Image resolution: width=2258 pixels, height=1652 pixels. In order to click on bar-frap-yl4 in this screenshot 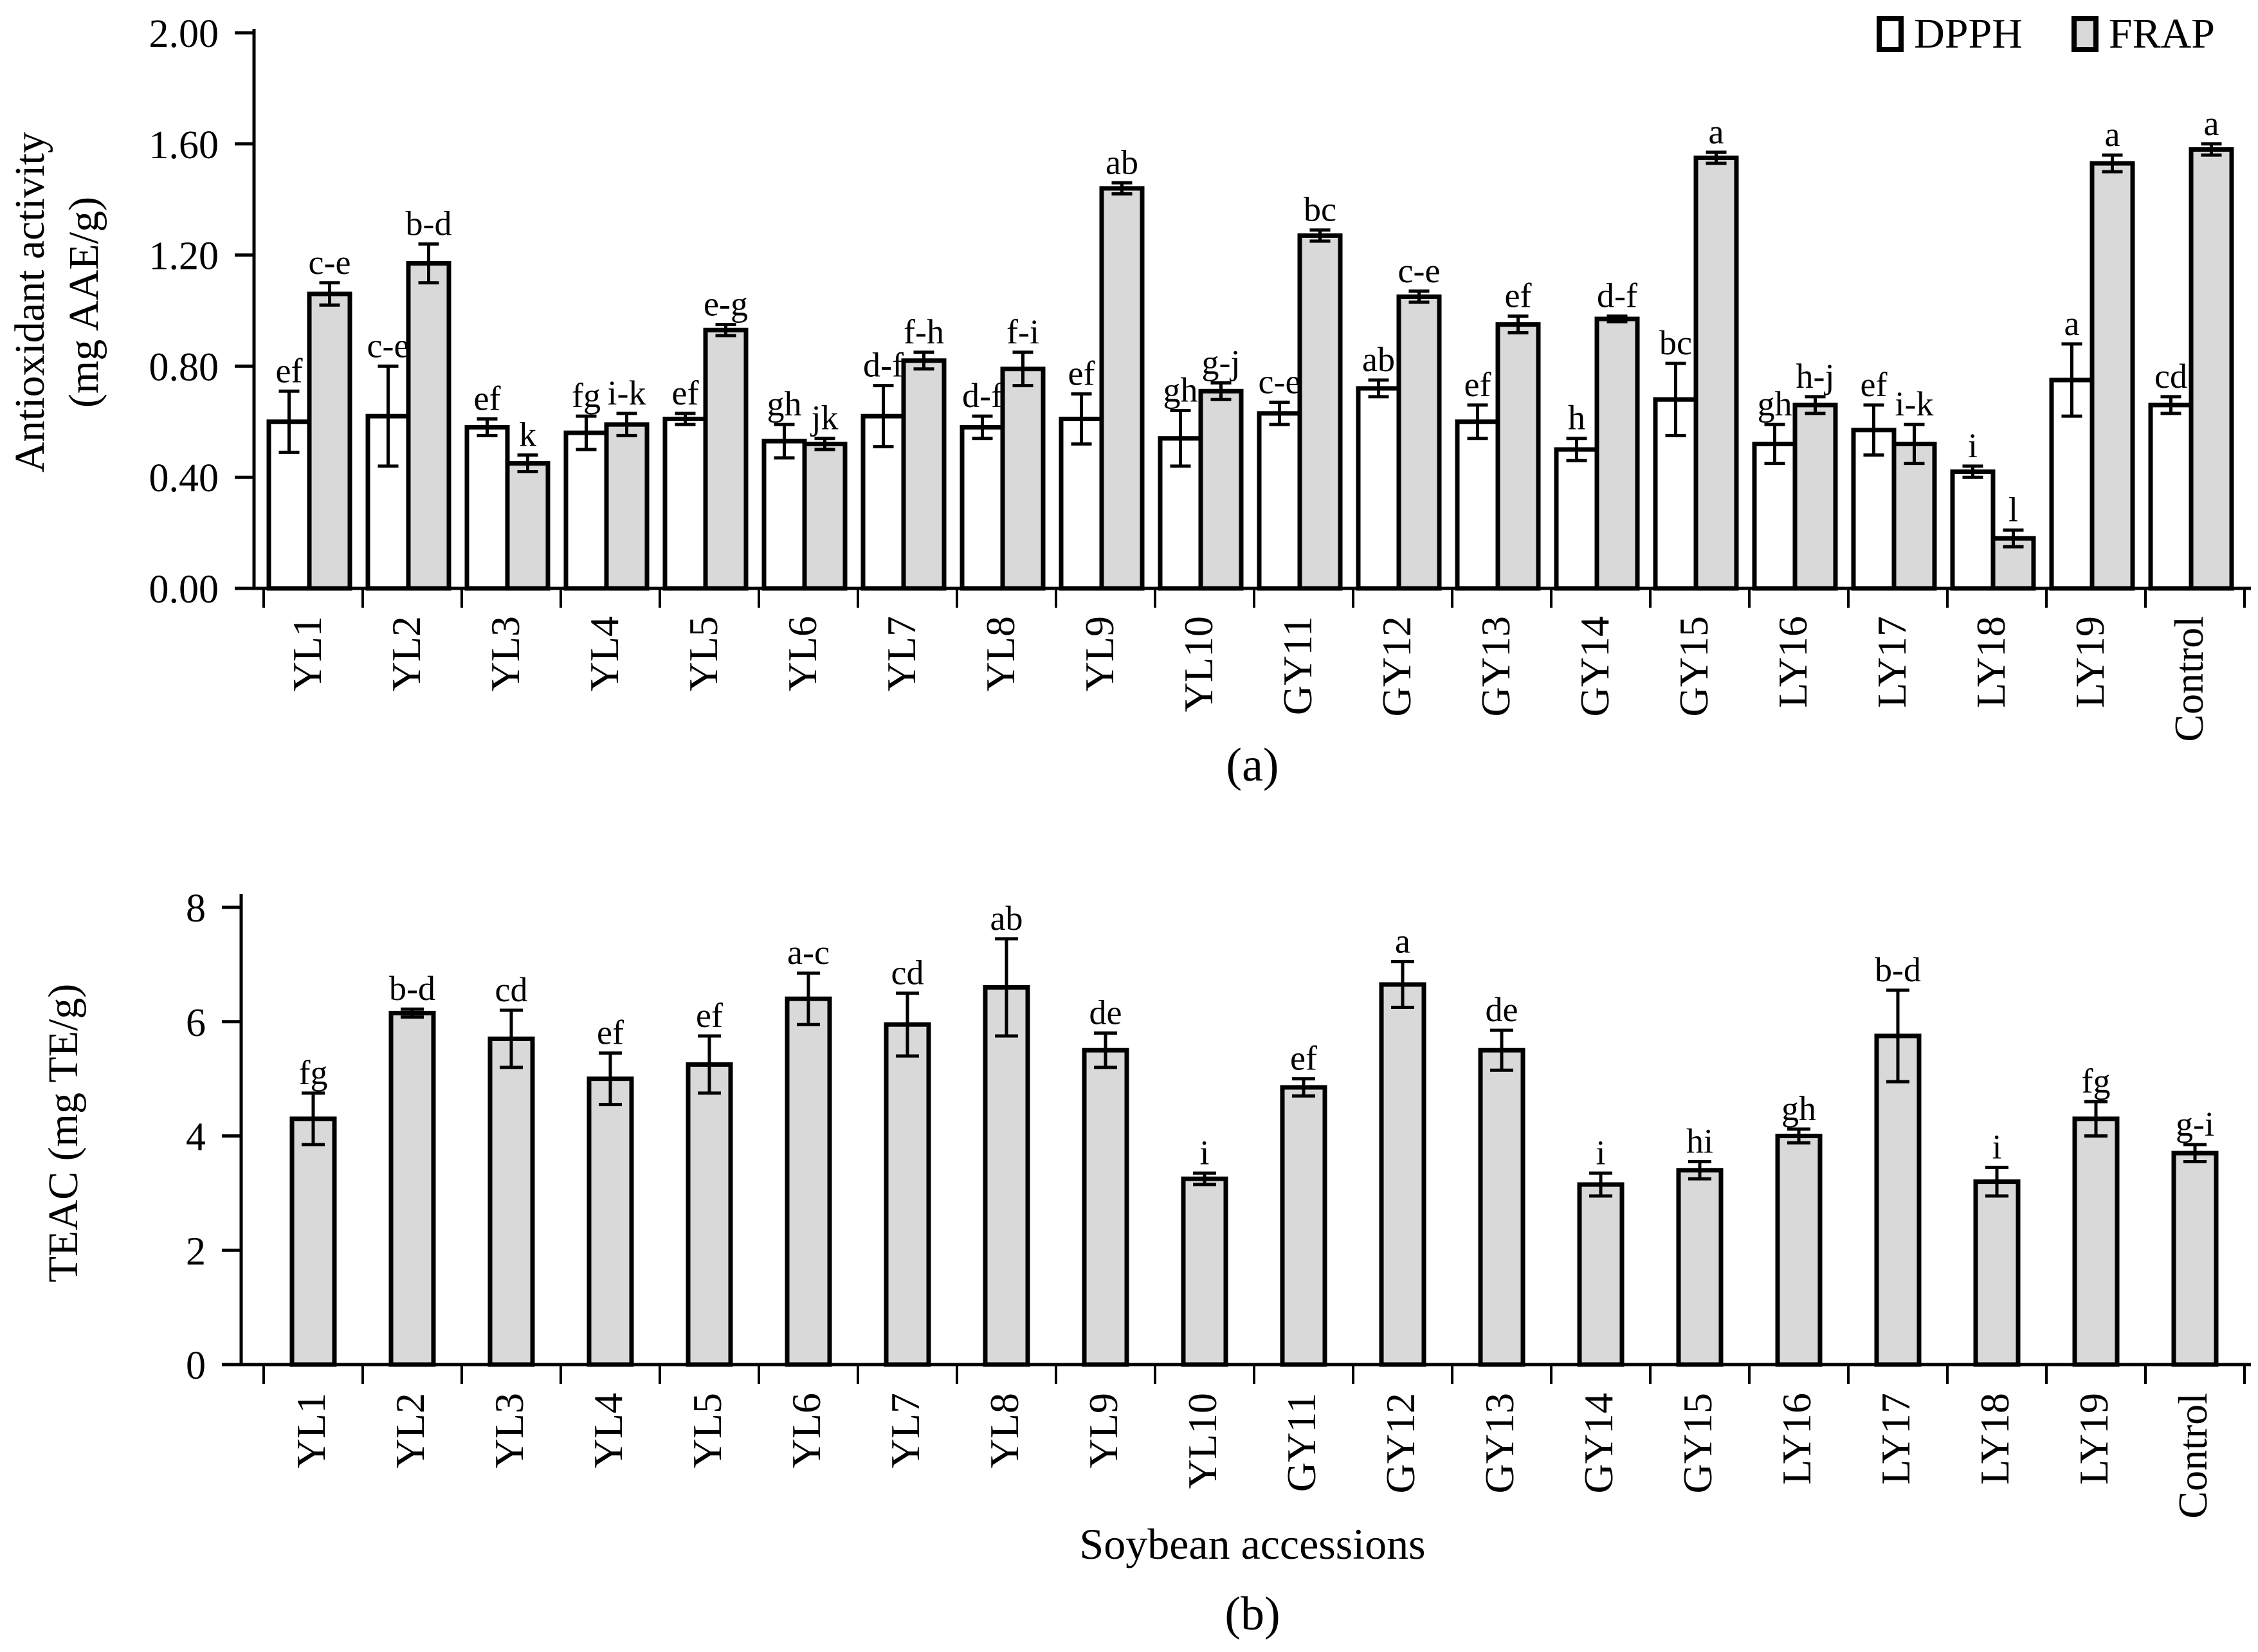, I will do `click(627, 506)`.